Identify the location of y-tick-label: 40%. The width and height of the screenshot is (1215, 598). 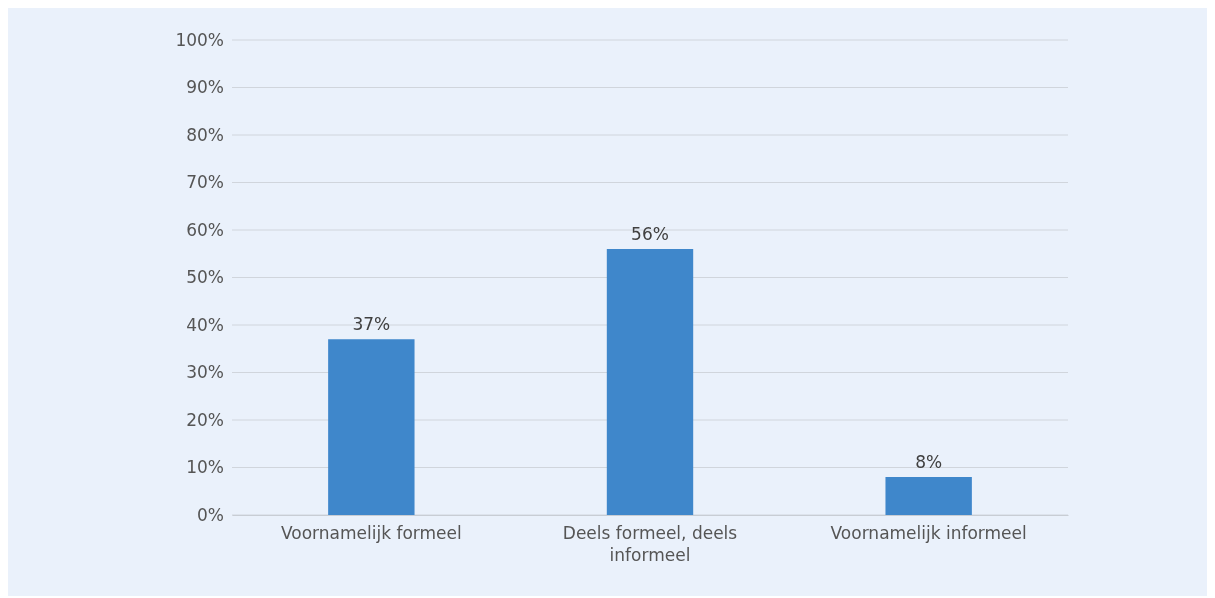
(205, 324).